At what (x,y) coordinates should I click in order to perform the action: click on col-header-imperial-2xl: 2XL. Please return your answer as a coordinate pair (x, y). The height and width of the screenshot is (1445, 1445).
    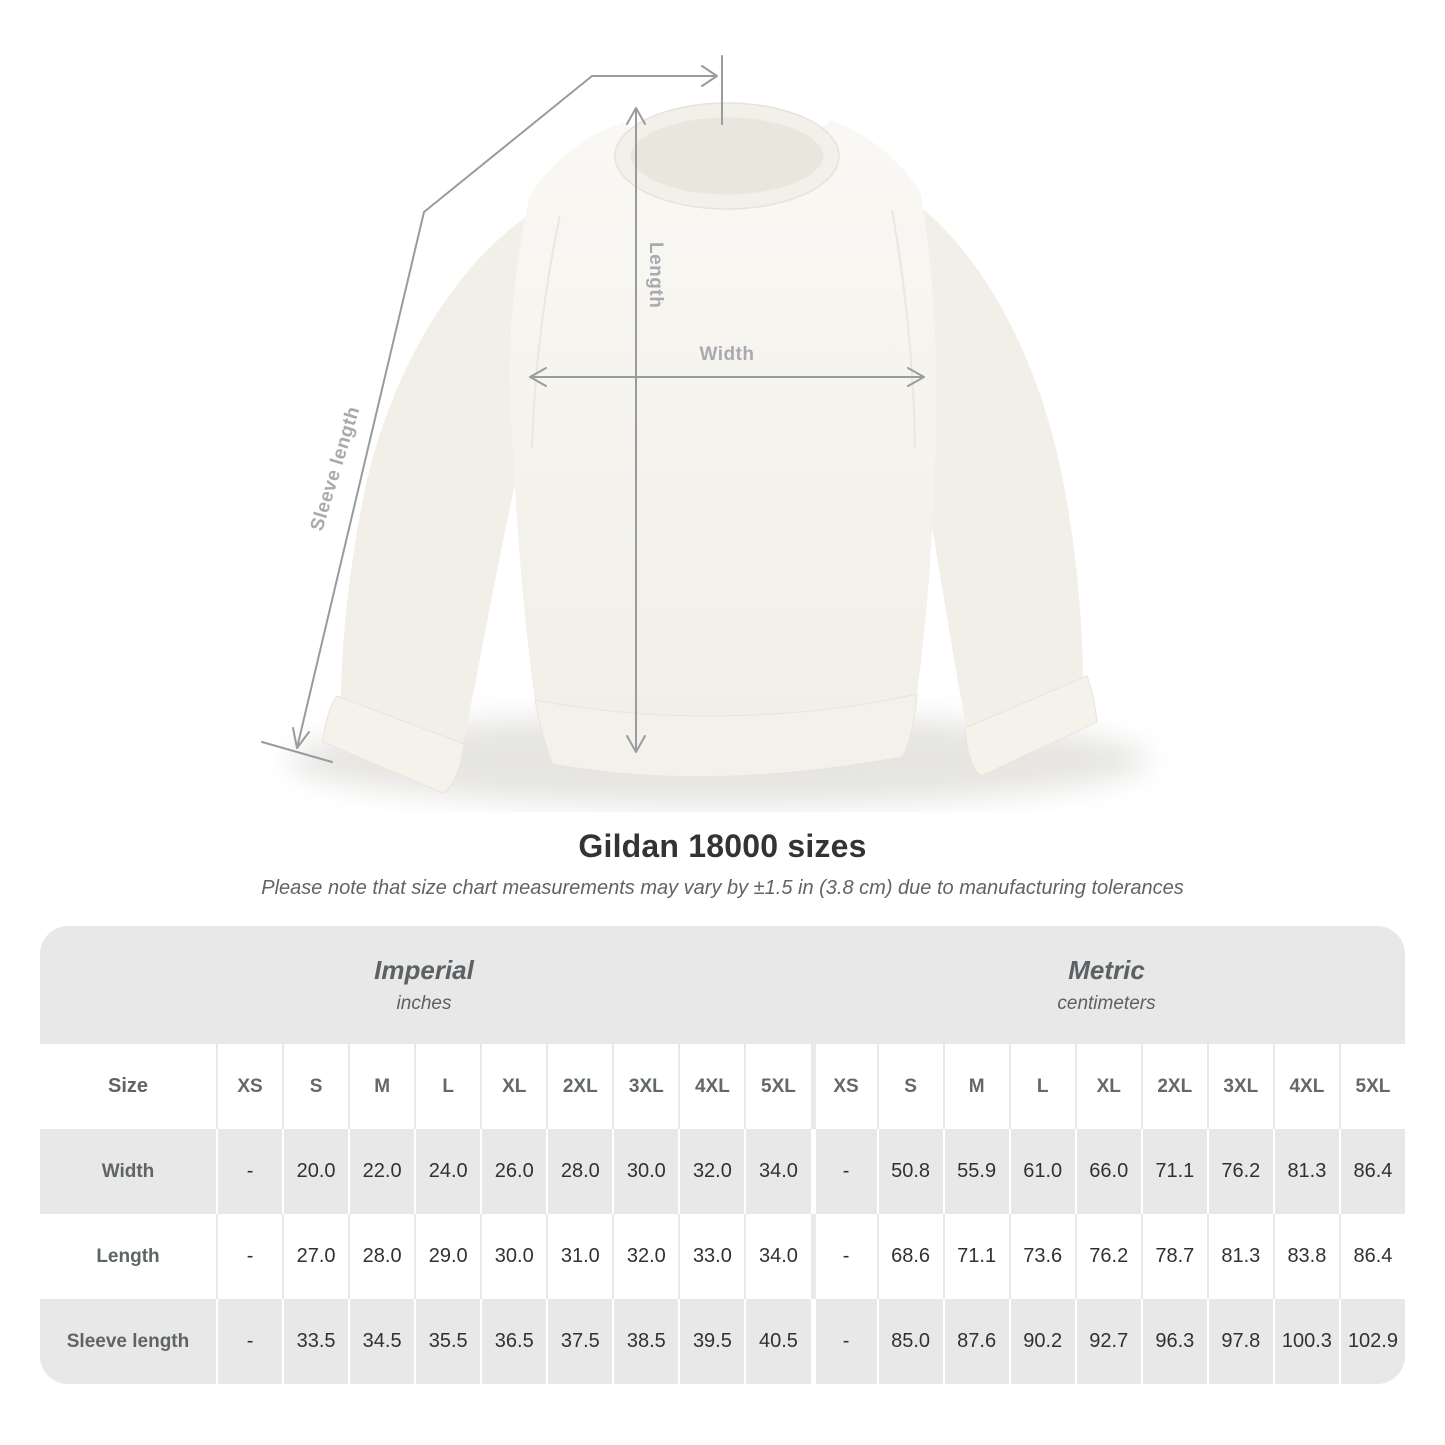
    Looking at the image, I should click on (579, 1086).